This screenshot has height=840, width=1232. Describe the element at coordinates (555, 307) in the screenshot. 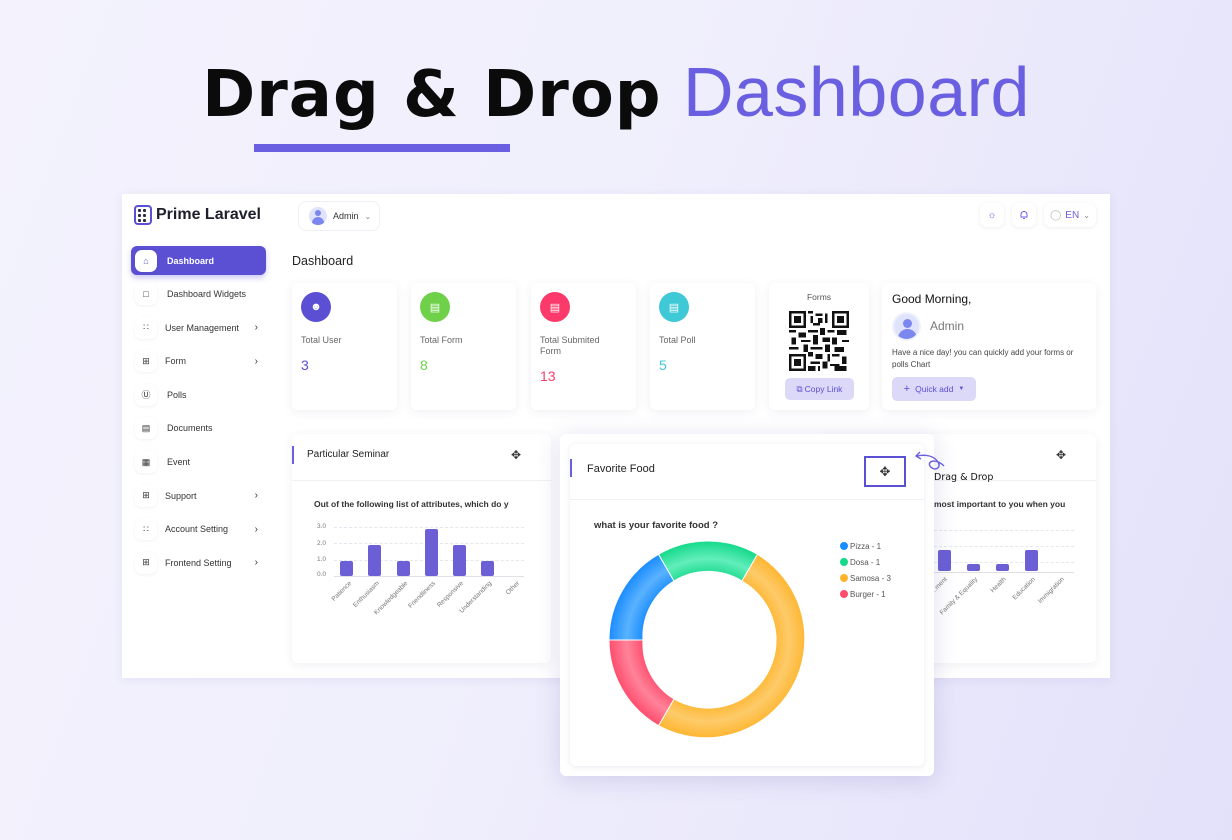

I see `submit-icon: ▤` at that location.